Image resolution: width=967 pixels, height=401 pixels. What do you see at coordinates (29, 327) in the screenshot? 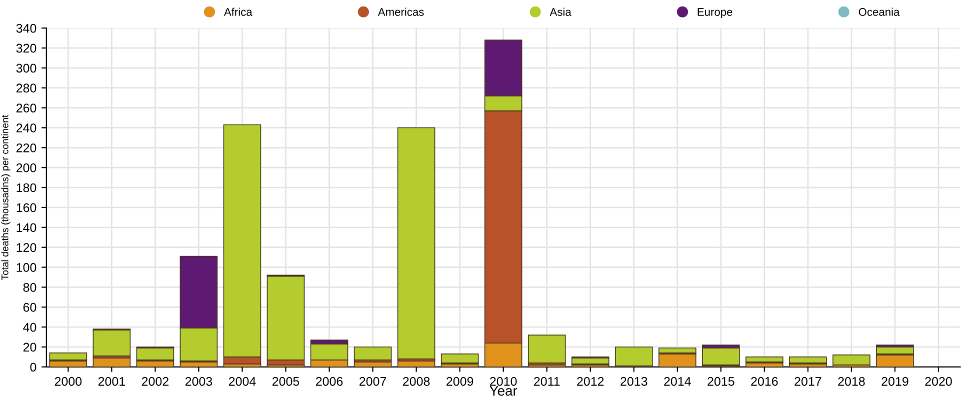
I see `y-tick-label: 40` at bounding box center [29, 327].